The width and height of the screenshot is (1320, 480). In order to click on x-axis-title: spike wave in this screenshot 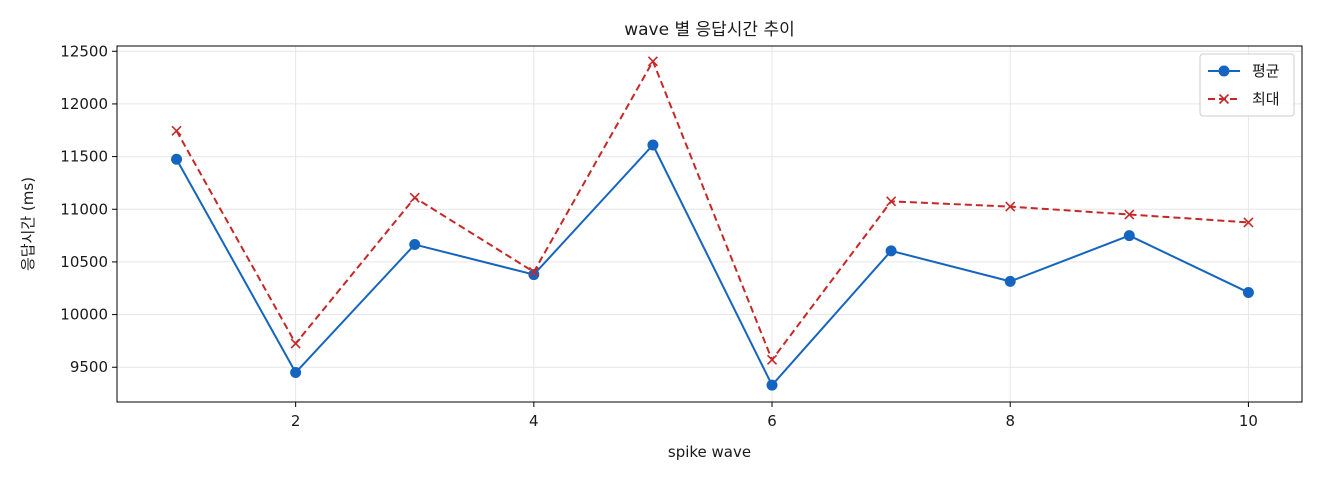, I will do `click(709, 452)`.